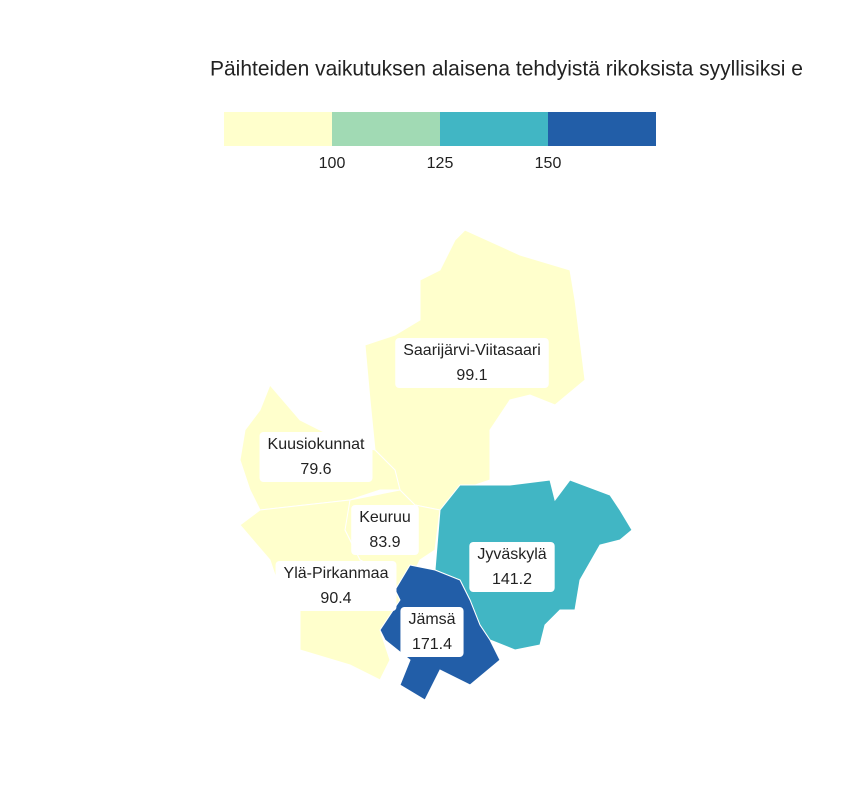 This screenshot has width=864, height=792. Describe the element at coordinates (336, 573) in the screenshot. I see `region-name: Ylä-Pirkanmaa` at that location.